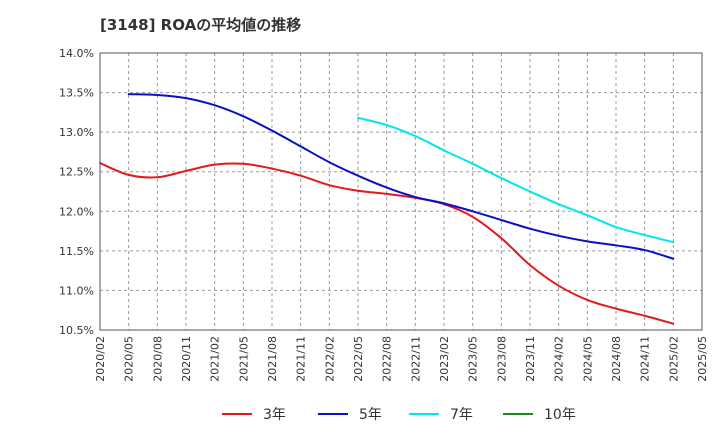 This screenshot has width=720, height=440. I want to click on y-tick-label: 11.5%, so click(76, 251).